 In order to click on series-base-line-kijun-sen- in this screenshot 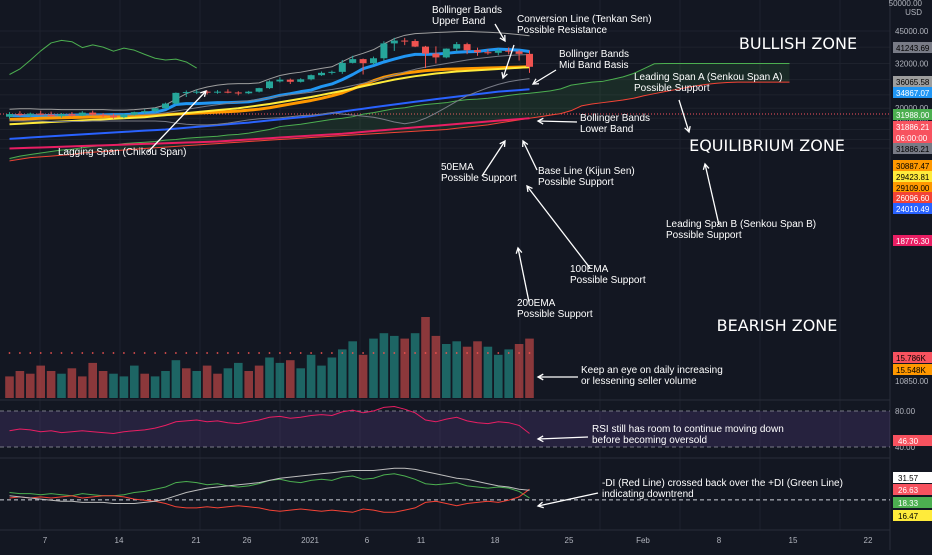, I will do `click(269, 93)`.